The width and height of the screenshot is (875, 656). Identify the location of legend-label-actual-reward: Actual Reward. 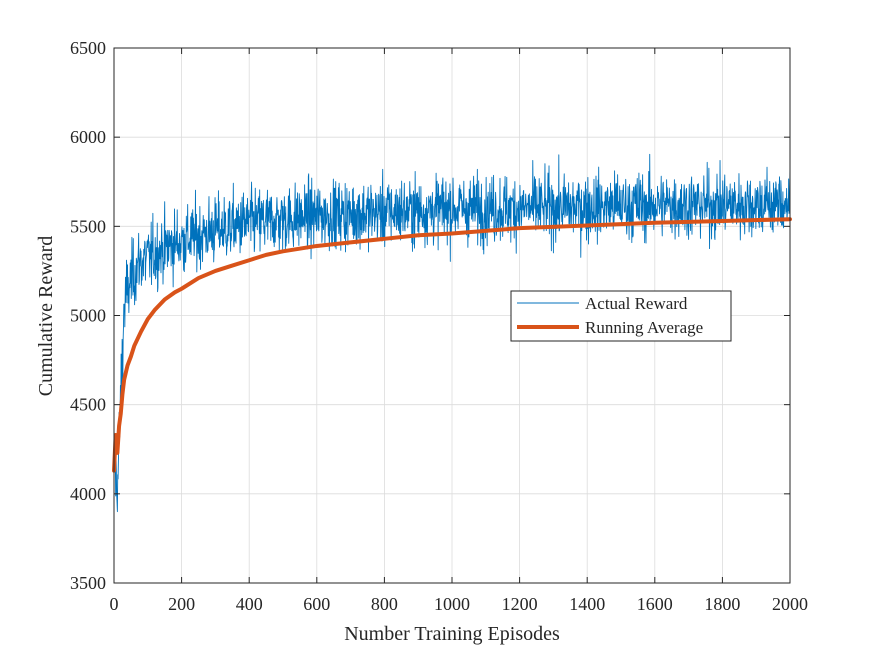
(636, 303).